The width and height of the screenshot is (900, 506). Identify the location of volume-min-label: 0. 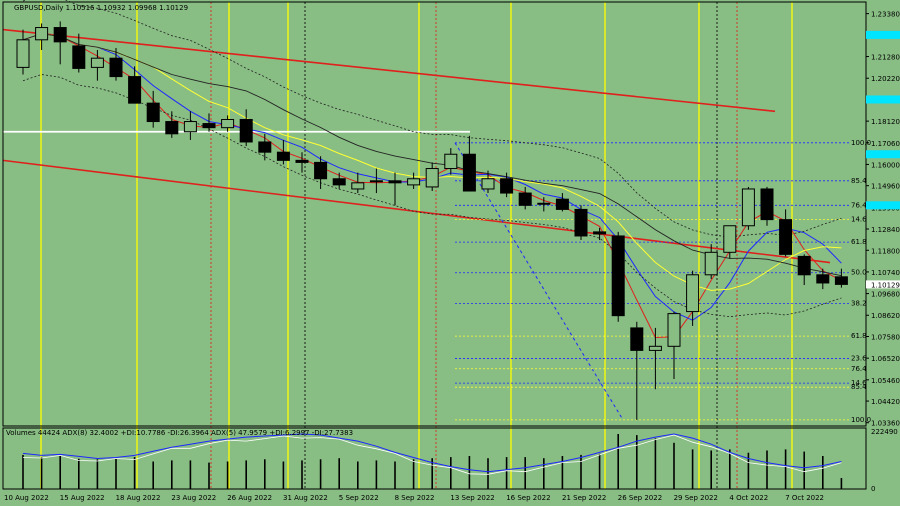
(873, 489).